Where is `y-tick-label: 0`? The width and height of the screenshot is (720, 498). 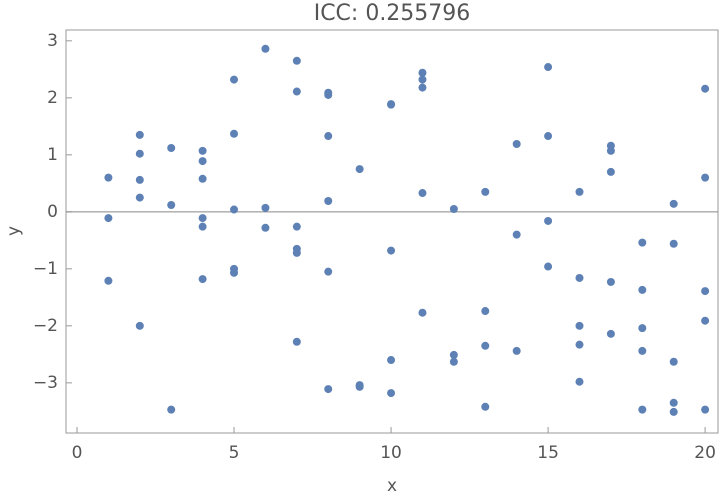
y-tick-label: 0 is located at coordinates (52, 212).